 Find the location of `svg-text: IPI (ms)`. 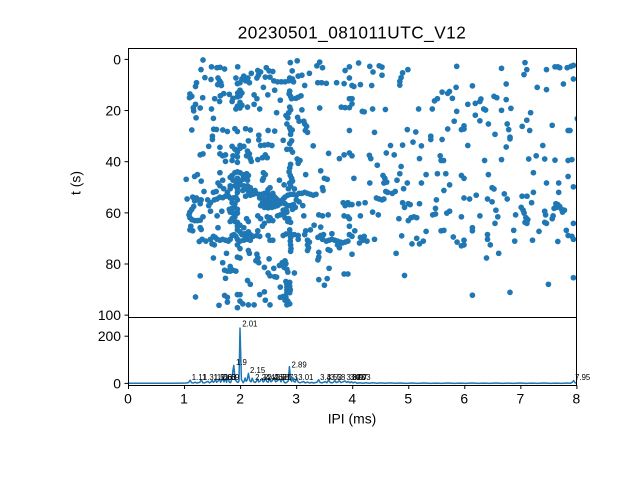

svg-text: IPI (ms) is located at coordinates (352, 419).